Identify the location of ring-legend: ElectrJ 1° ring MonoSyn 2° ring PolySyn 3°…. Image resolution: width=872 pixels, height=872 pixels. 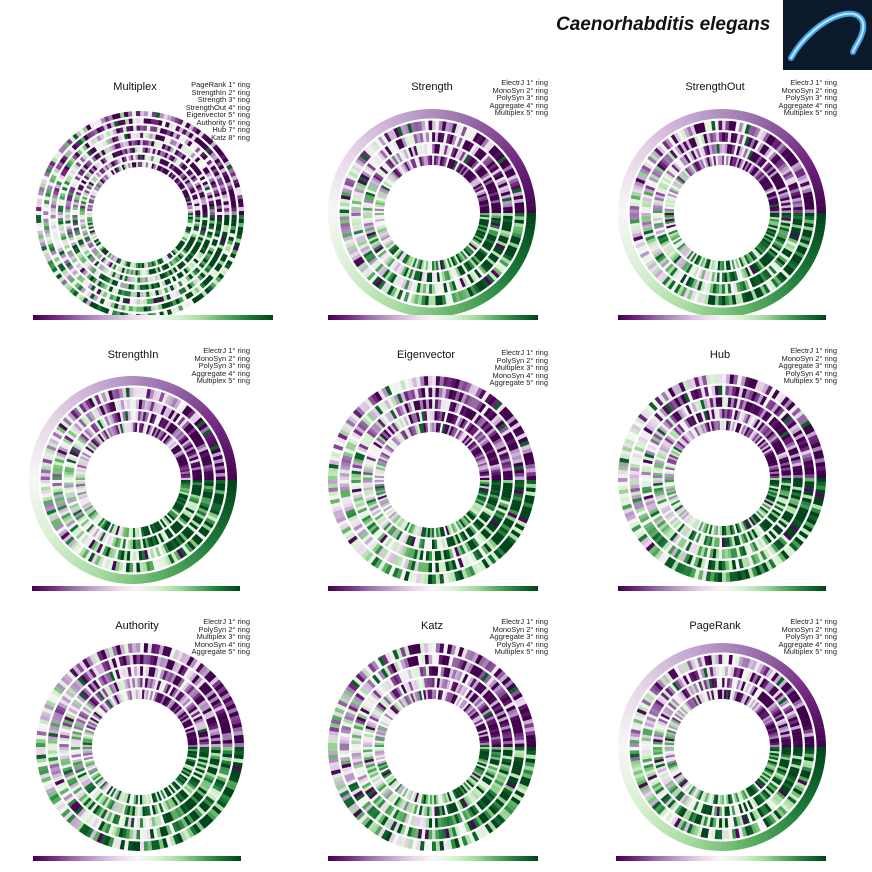
(519, 98).